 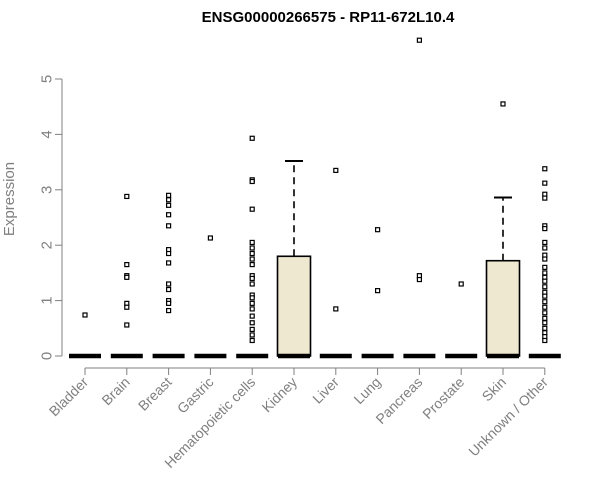 What do you see at coordinates (47, 356) in the screenshot?
I see `y-tick-label: 0` at bounding box center [47, 356].